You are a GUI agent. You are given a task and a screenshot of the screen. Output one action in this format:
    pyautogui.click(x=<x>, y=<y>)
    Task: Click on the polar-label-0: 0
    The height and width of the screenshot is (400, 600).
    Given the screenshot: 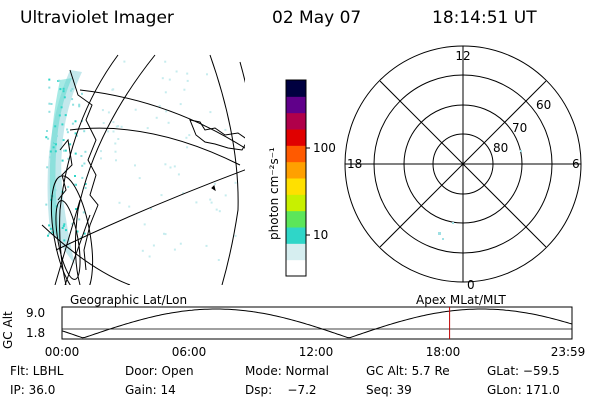 What is the action you would take?
    pyautogui.click(x=471, y=285)
    